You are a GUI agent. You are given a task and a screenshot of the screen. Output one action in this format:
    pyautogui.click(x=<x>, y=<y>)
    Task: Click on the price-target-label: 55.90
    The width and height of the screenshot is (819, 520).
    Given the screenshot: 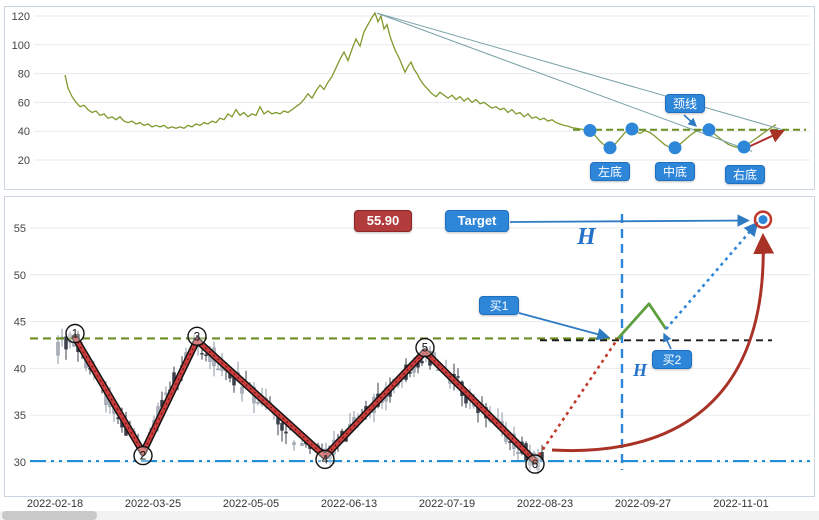 What is the action you would take?
    pyautogui.click(x=383, y=221)
    